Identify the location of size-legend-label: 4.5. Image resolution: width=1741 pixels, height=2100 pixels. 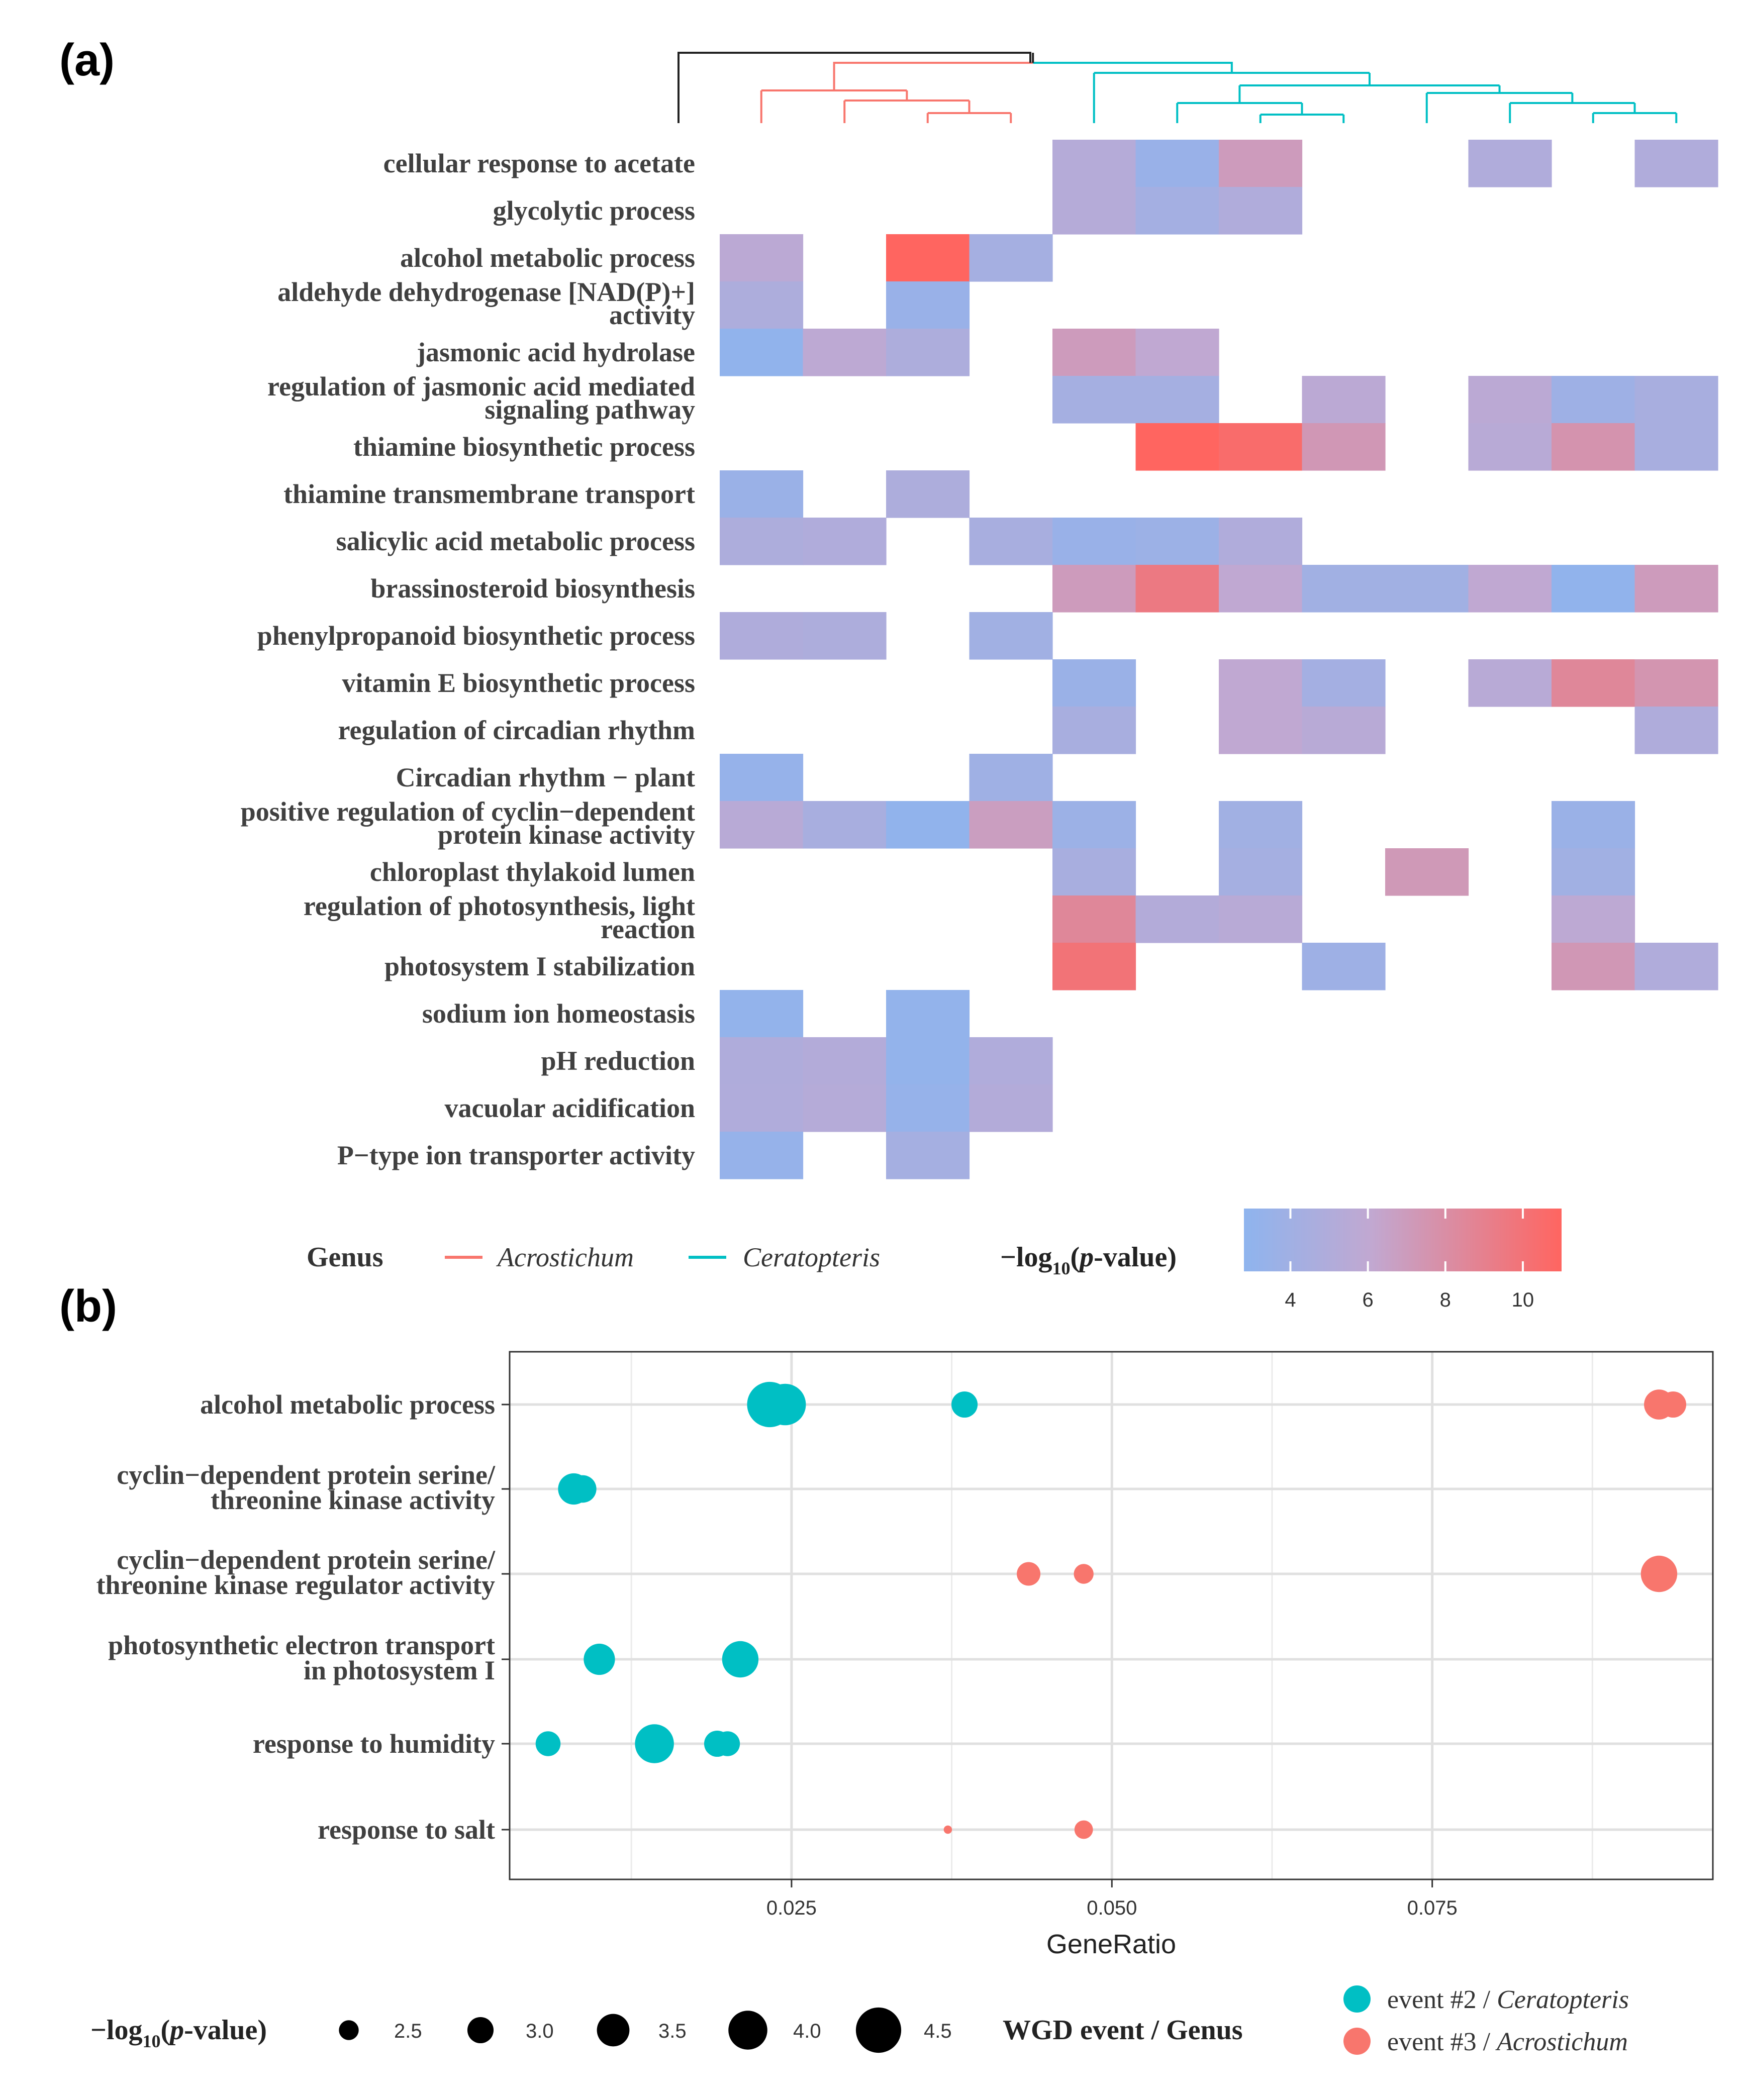
(938, 2031).